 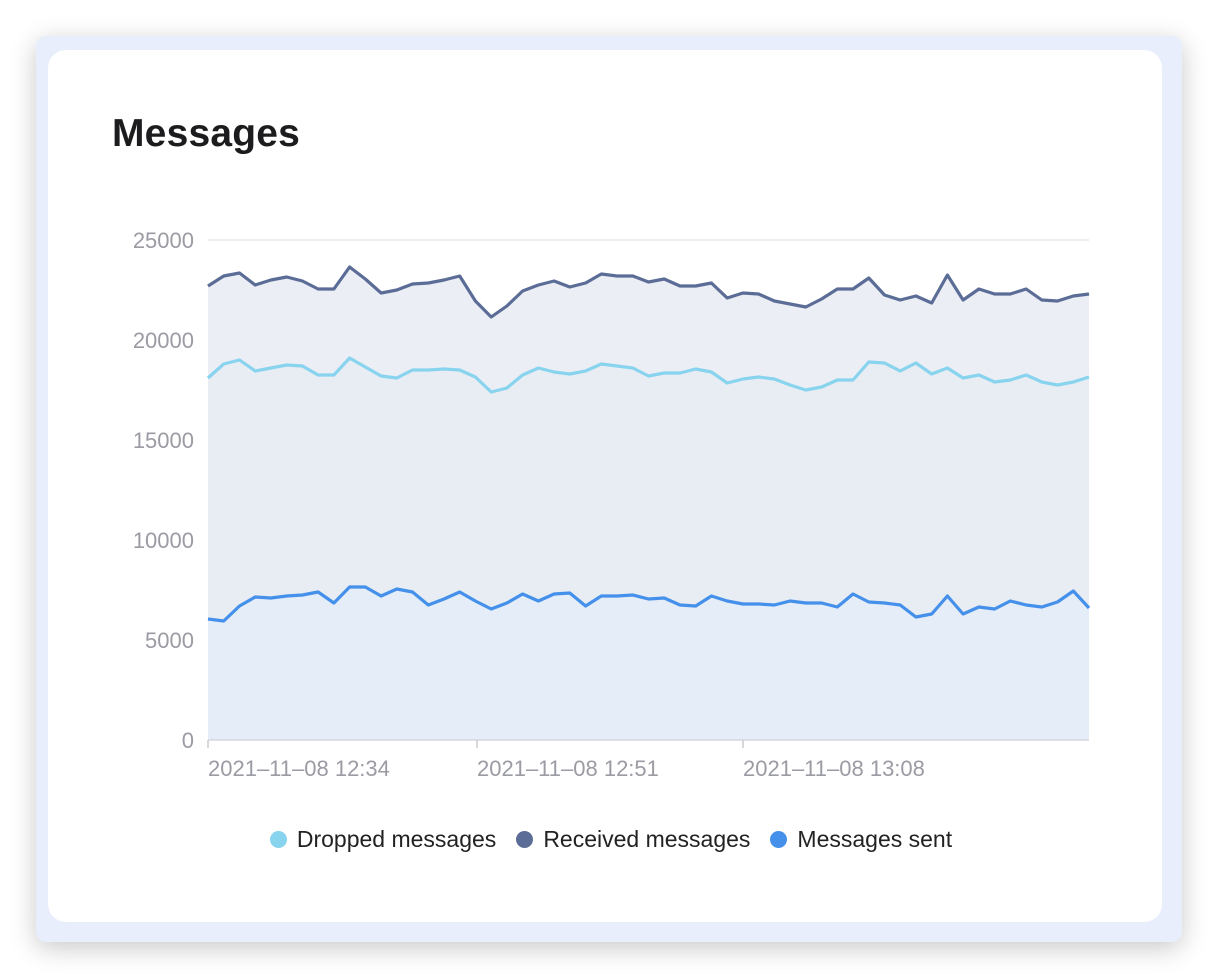 I want to click on legend-label: Dropped messages, so click(x=396, y=839).